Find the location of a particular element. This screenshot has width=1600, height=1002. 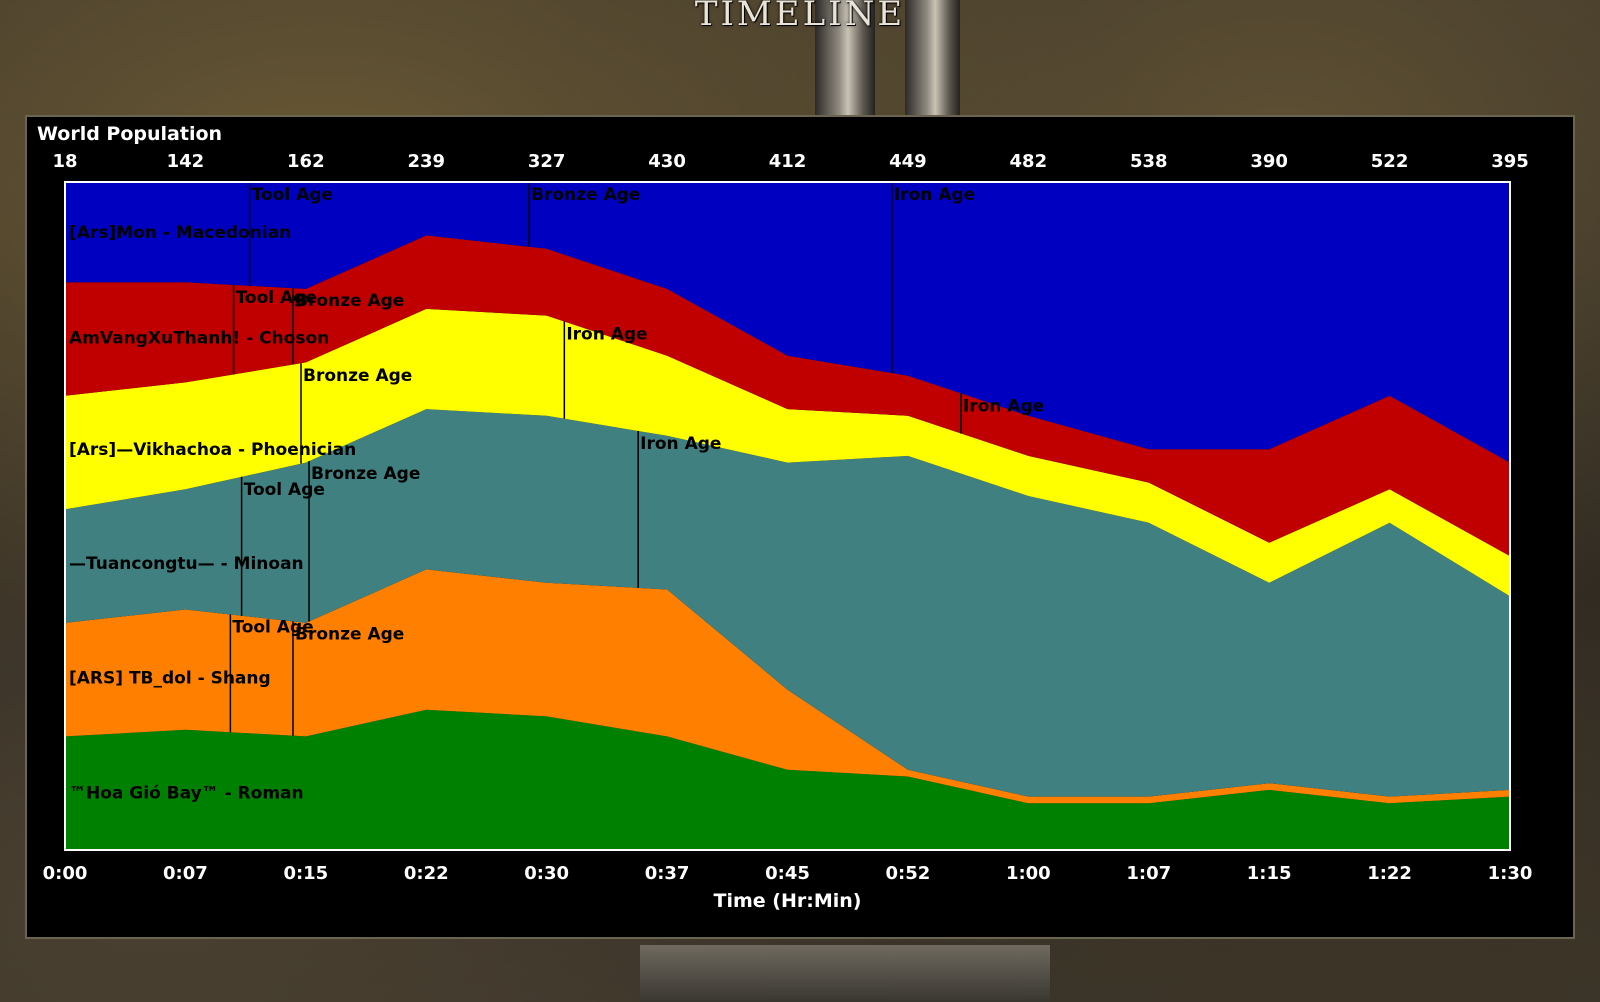

series-label-2: —Tuancongtu— - Minoan is located at coordinates (186, 564).